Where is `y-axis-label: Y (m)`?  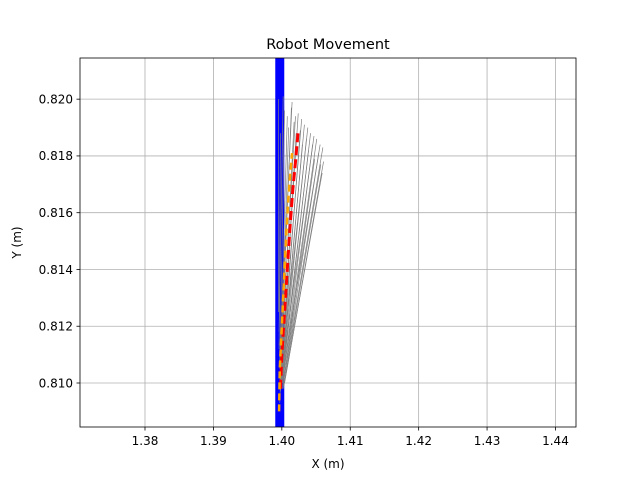 y-axis-label: Y (m) is located at coordinates (17, 242).